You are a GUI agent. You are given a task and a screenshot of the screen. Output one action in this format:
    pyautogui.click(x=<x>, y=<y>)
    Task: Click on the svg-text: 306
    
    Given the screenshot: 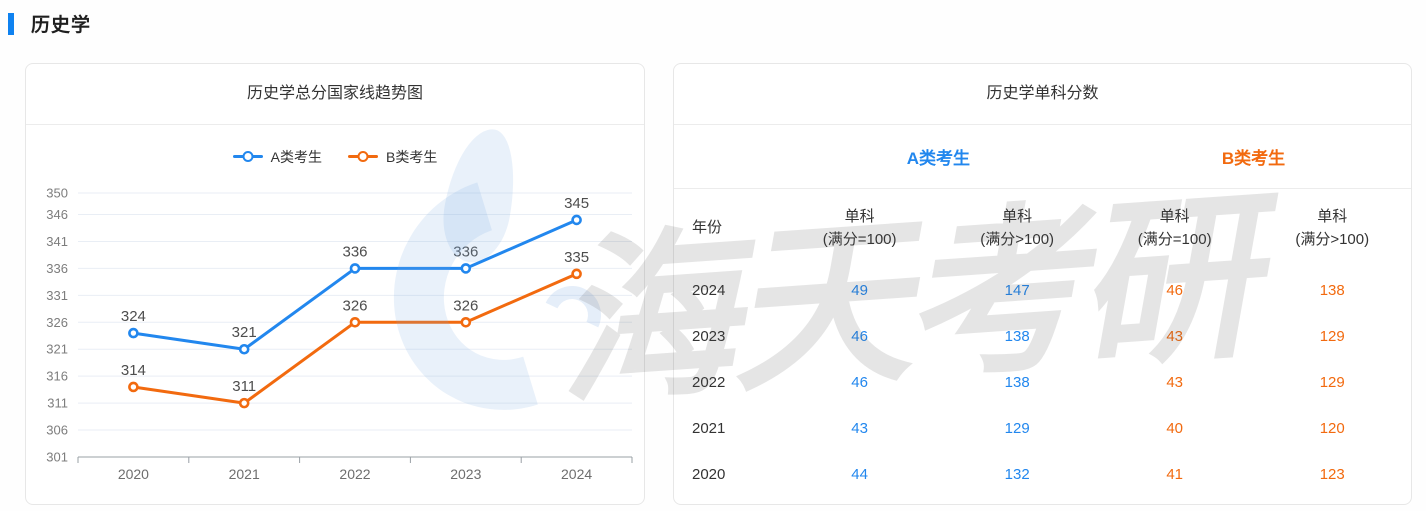 What is the action you would take?
    pyautogui.click(x=57, y=430)
    